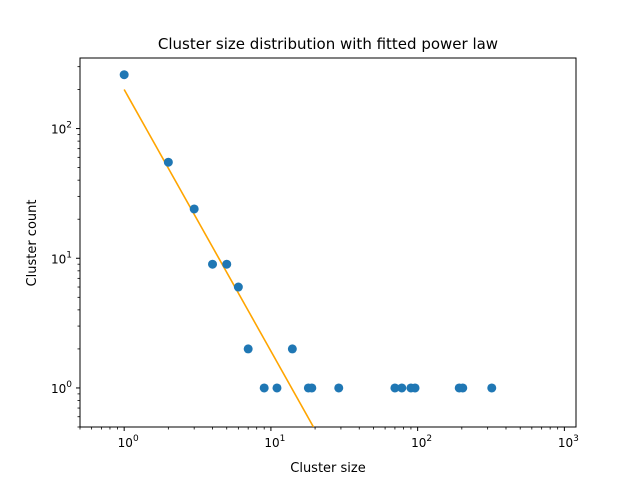 The width and height of the screenshot is (640, 480). Describe the element at coordinates (32, 243) in the screenshot. I see `y-axis-label: Cluster count` at that location.